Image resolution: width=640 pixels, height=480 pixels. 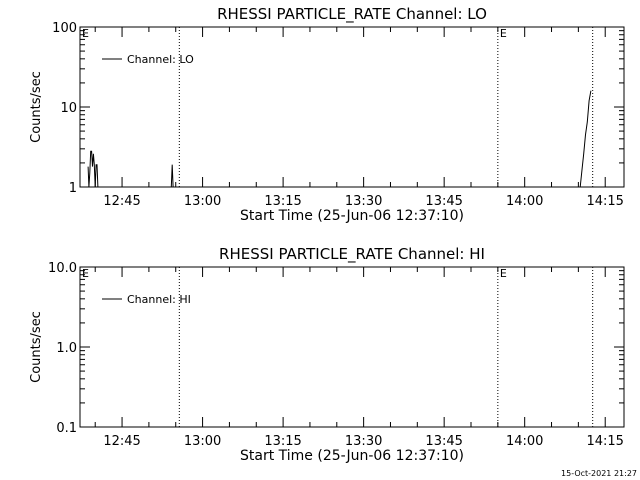 I want to click on y-tick-label: 10, so click(x=68, y=108).